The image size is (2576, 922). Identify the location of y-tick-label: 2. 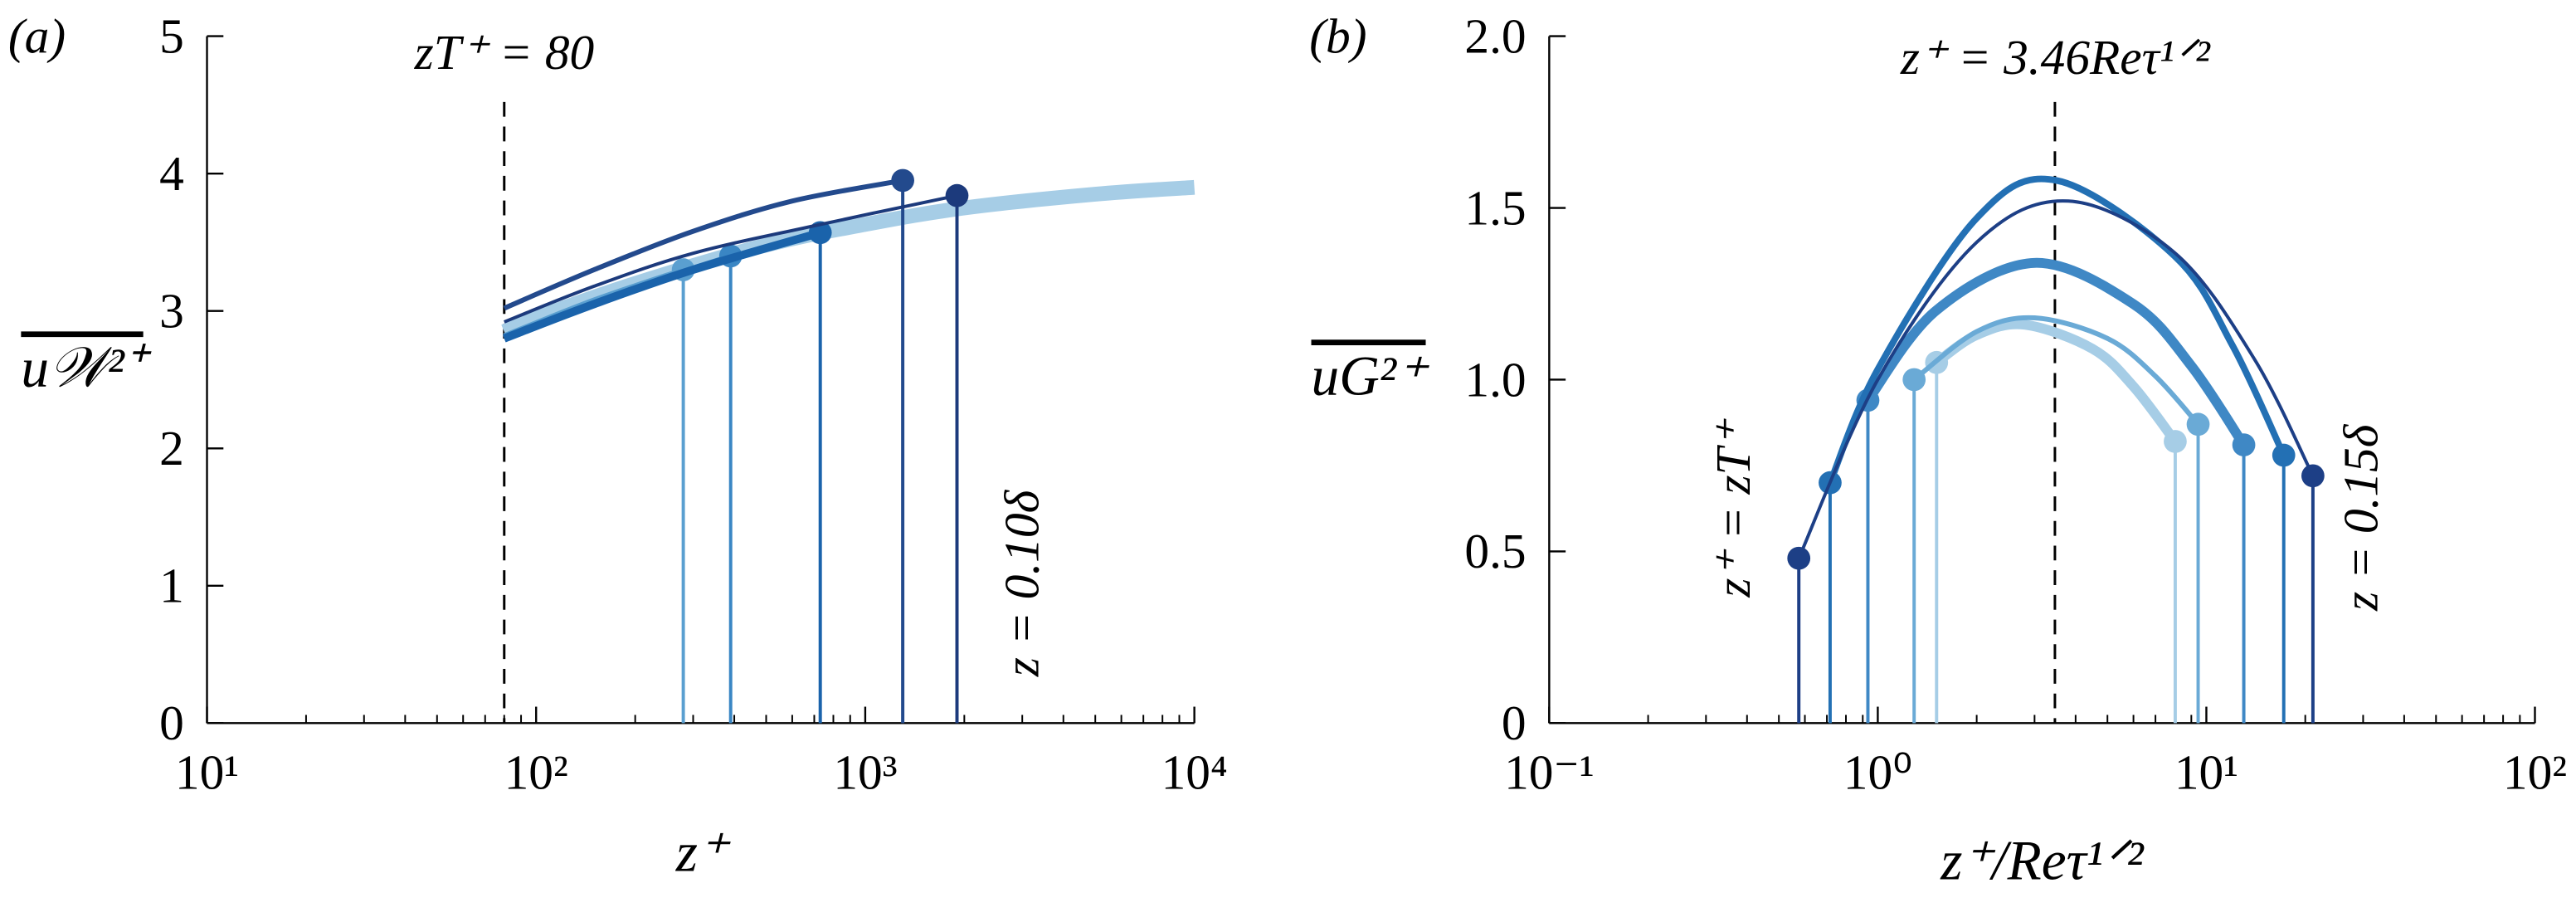
(171, 448).